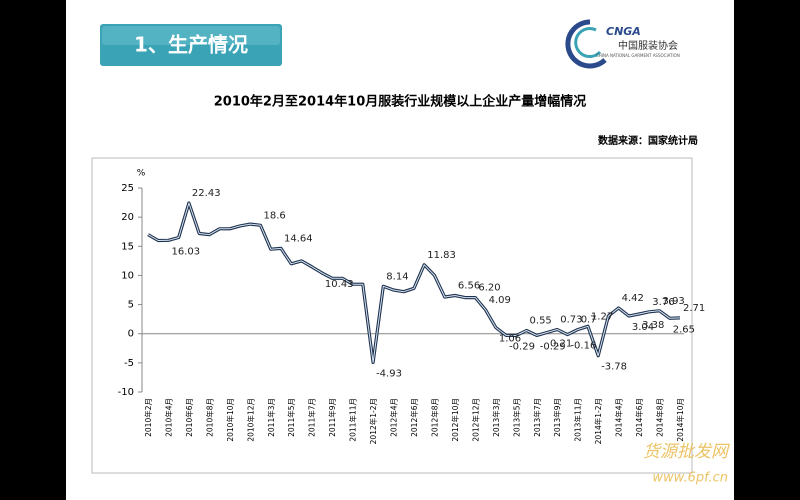  Describe the element at coordinates (653, 325) in the screenshot. I see `data-label: 3.38` at that location.